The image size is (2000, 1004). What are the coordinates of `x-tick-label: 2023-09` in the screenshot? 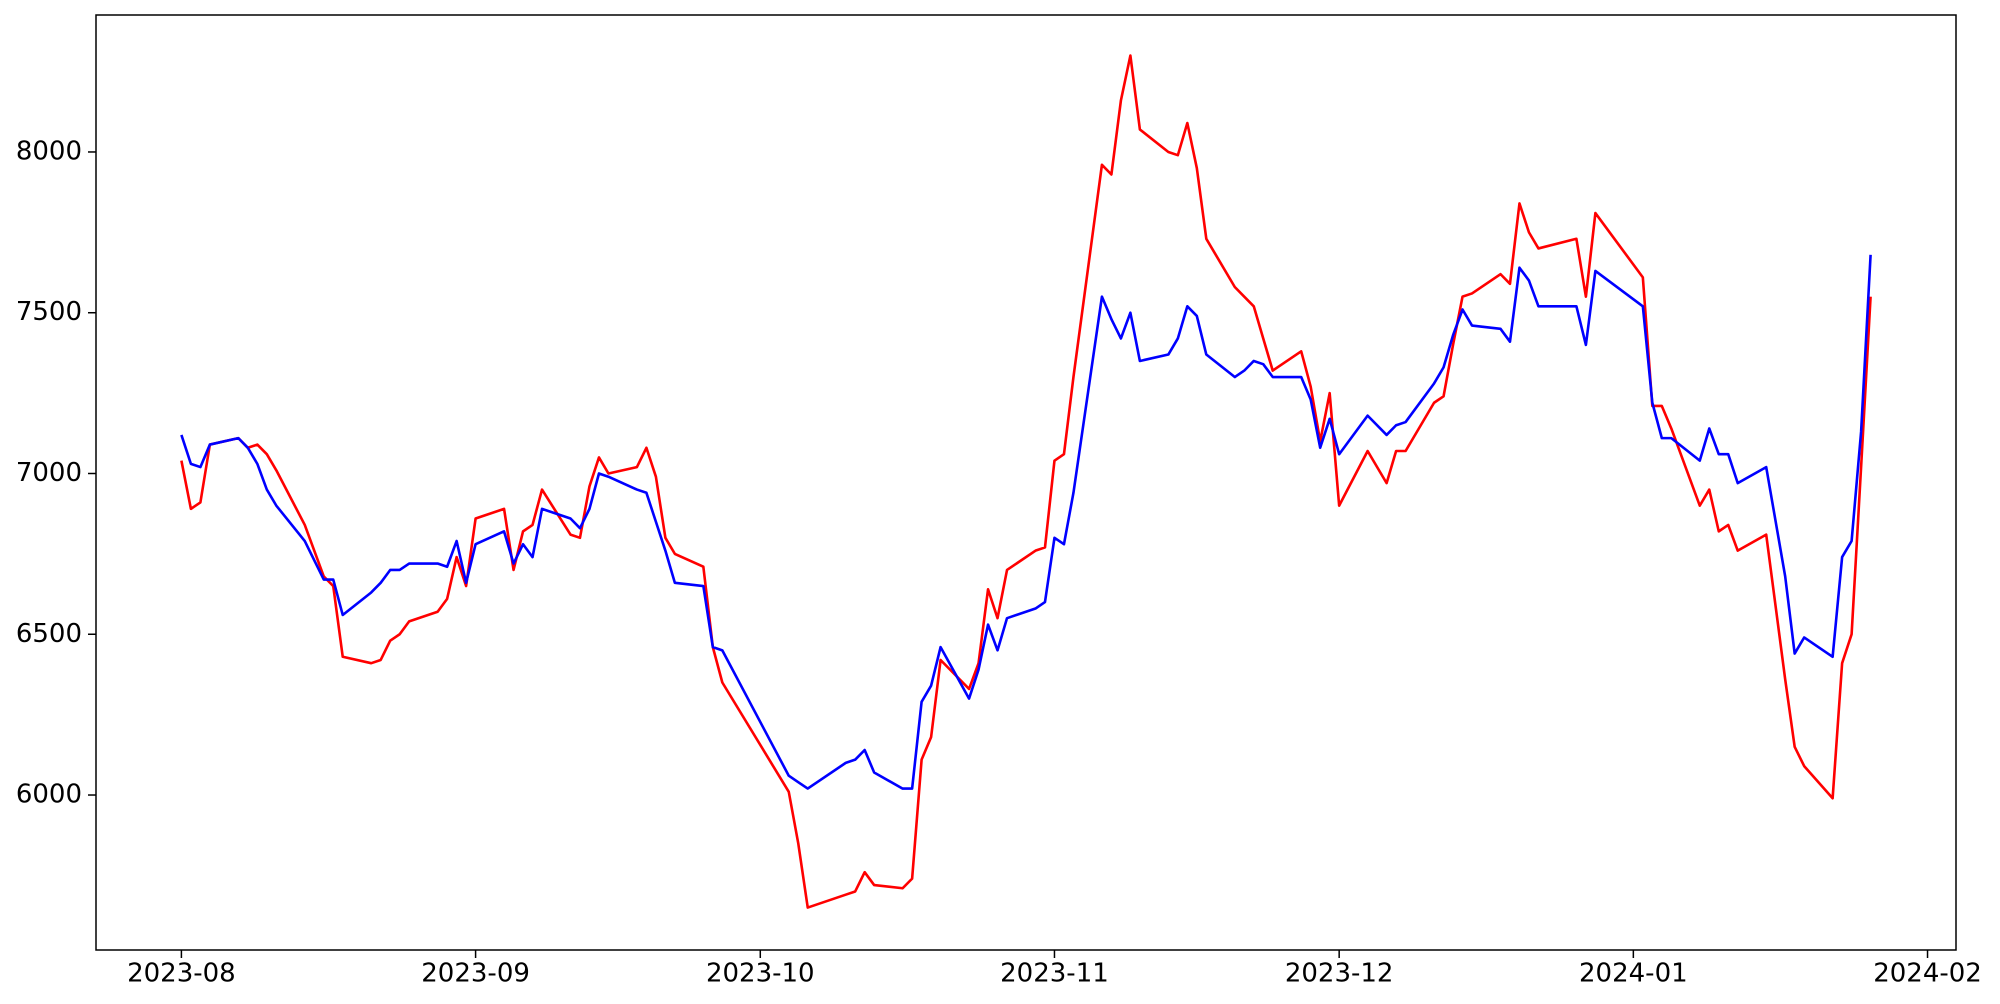 It's located at (475, 974).